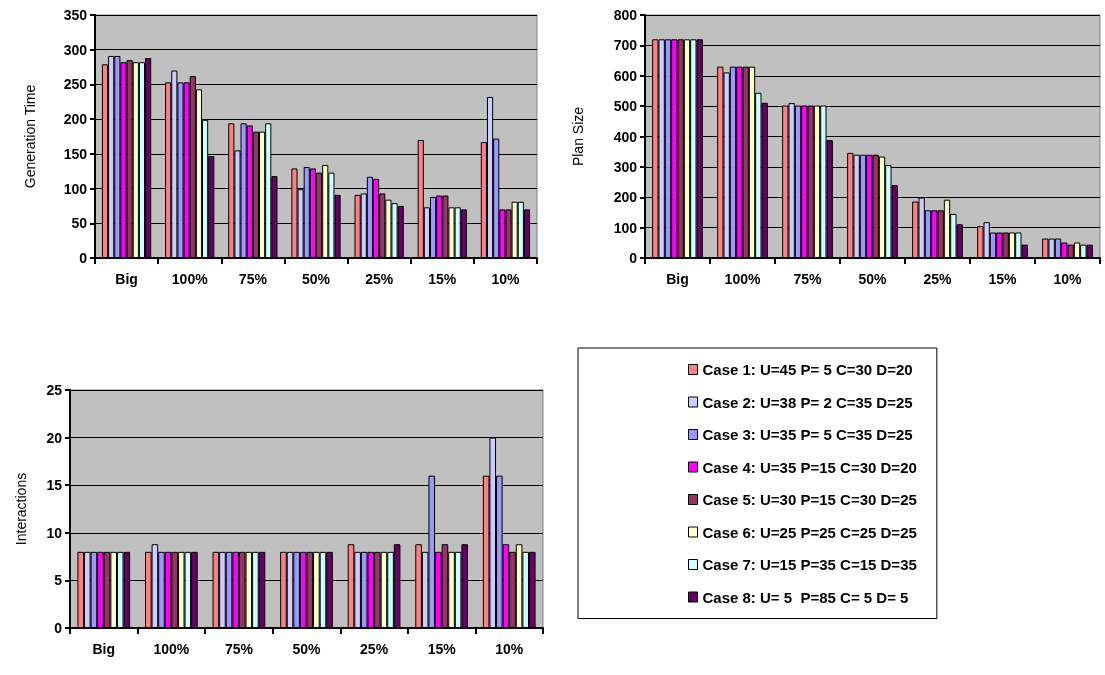 This screenshot has width=1105, height=675. What do you see at coordinates (805, 597) in the screenshot?
I see `legend-label: Case 8: U= 5 P=85 C= 5 D= 5` at bounding box center [805, 597].